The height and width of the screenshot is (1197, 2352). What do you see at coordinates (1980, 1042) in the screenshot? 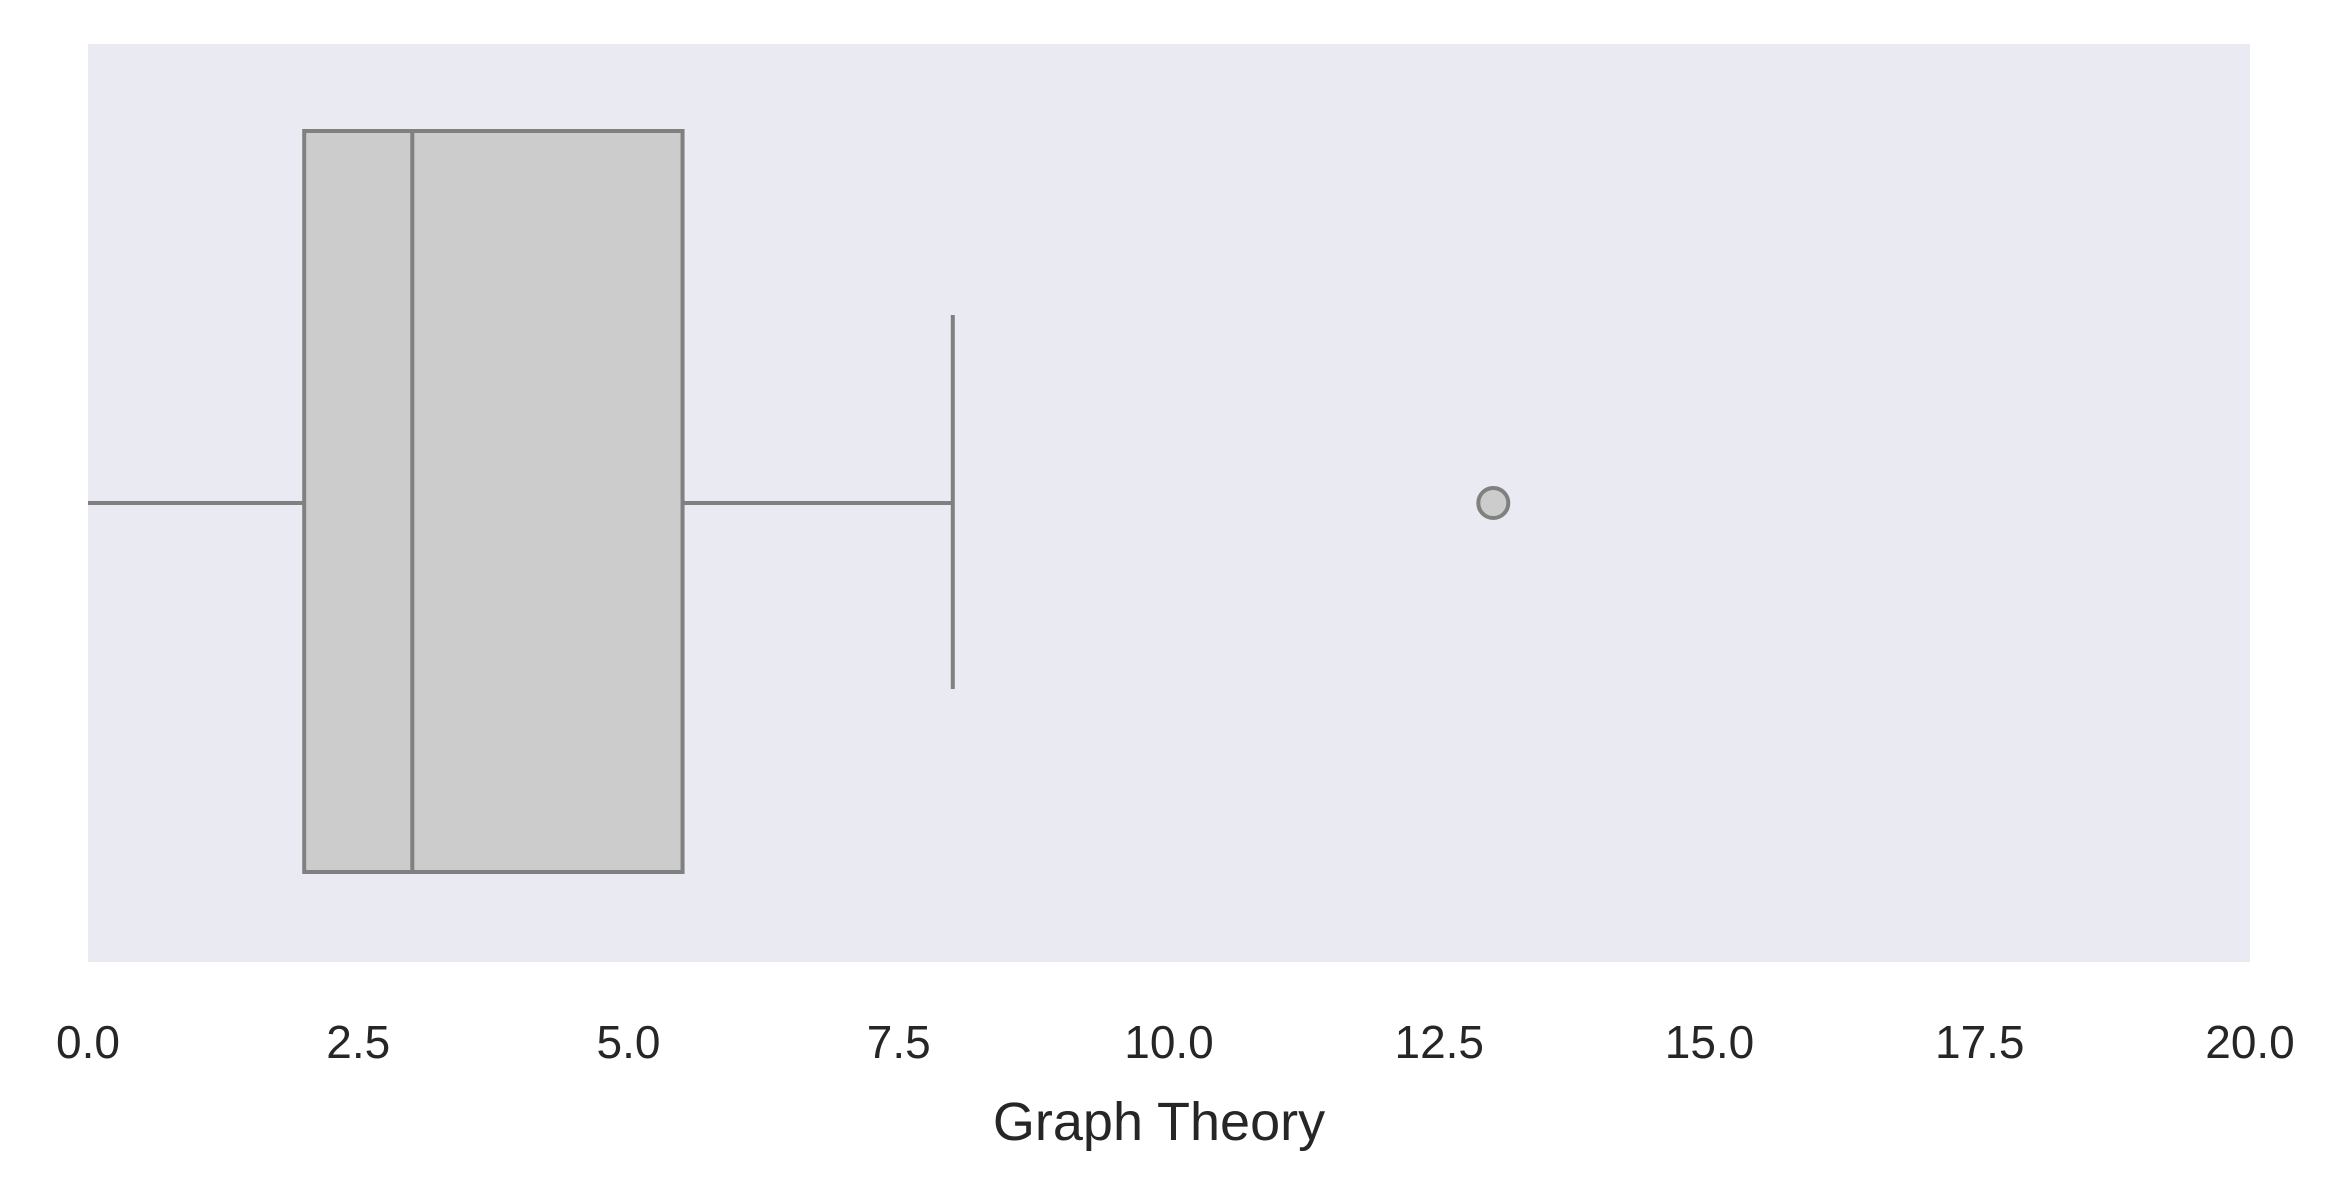
I see `x-tick-label: 17.5` at bounding box center [1980, 1042].